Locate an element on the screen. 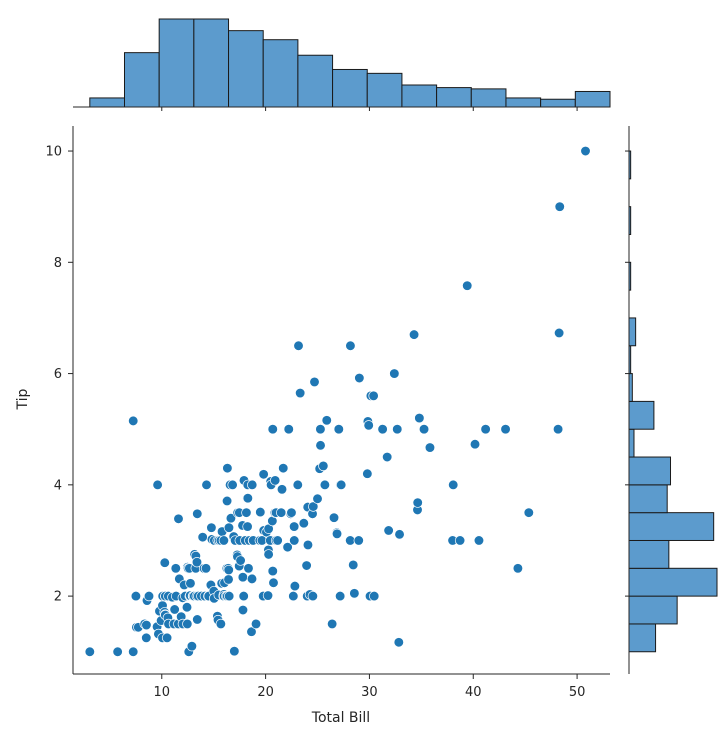 This screenshot has width=725, height=738. y-tick-labels: 2 4 6 8 10 is located at coordinates (53, 375).